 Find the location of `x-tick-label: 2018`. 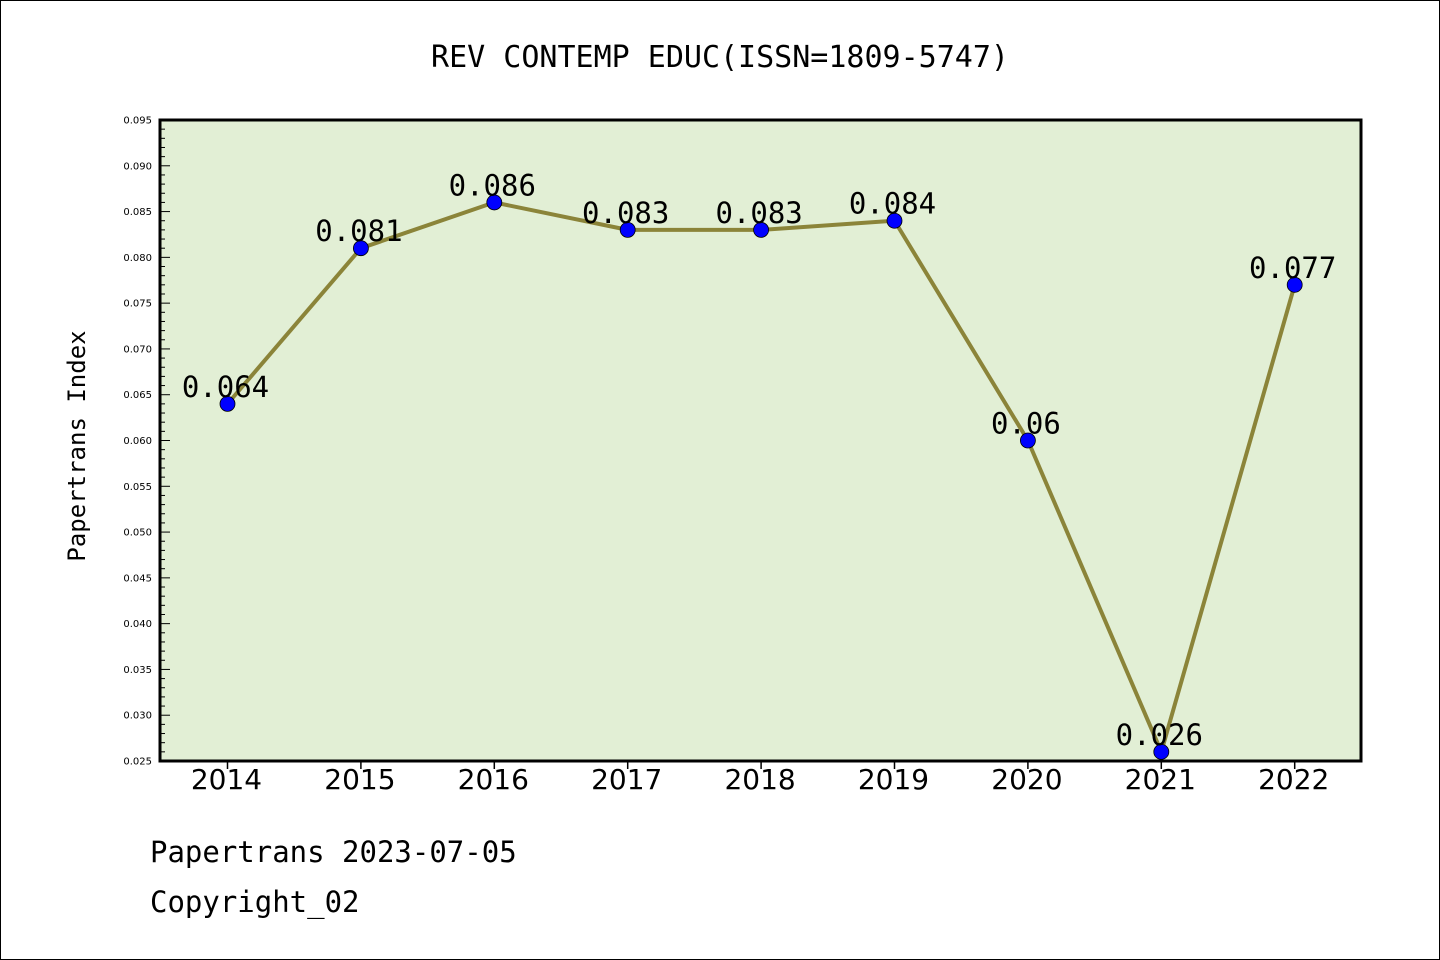

x-tick-label: 2018 is located at coordinates (759, 779).